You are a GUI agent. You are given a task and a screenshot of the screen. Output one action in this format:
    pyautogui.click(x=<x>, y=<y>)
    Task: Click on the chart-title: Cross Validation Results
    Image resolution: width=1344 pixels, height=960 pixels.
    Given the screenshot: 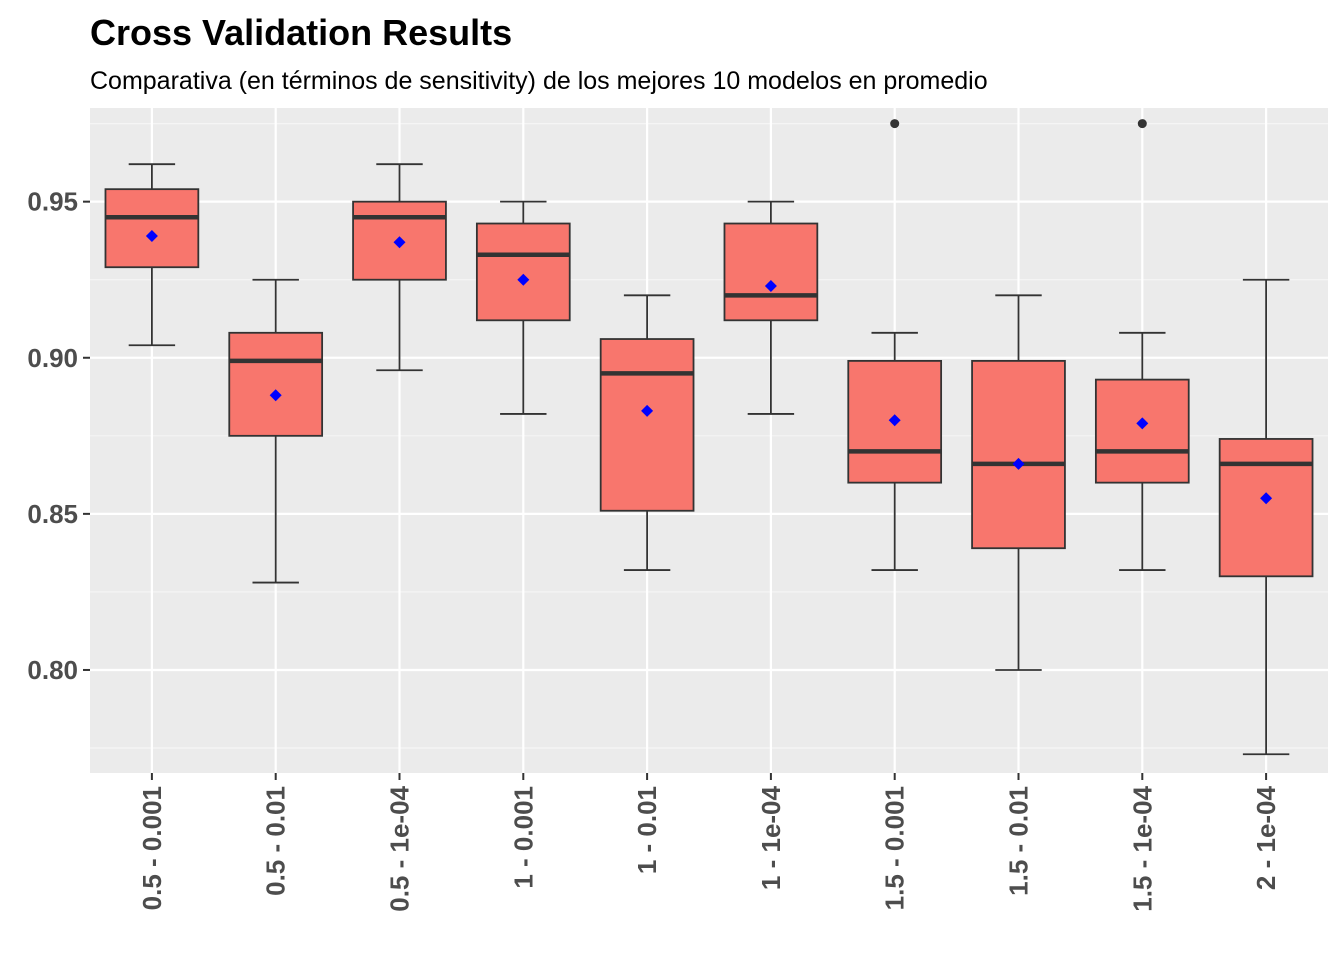 What is the action you would take?
    pyautogui.click(x=301, y=32)
    